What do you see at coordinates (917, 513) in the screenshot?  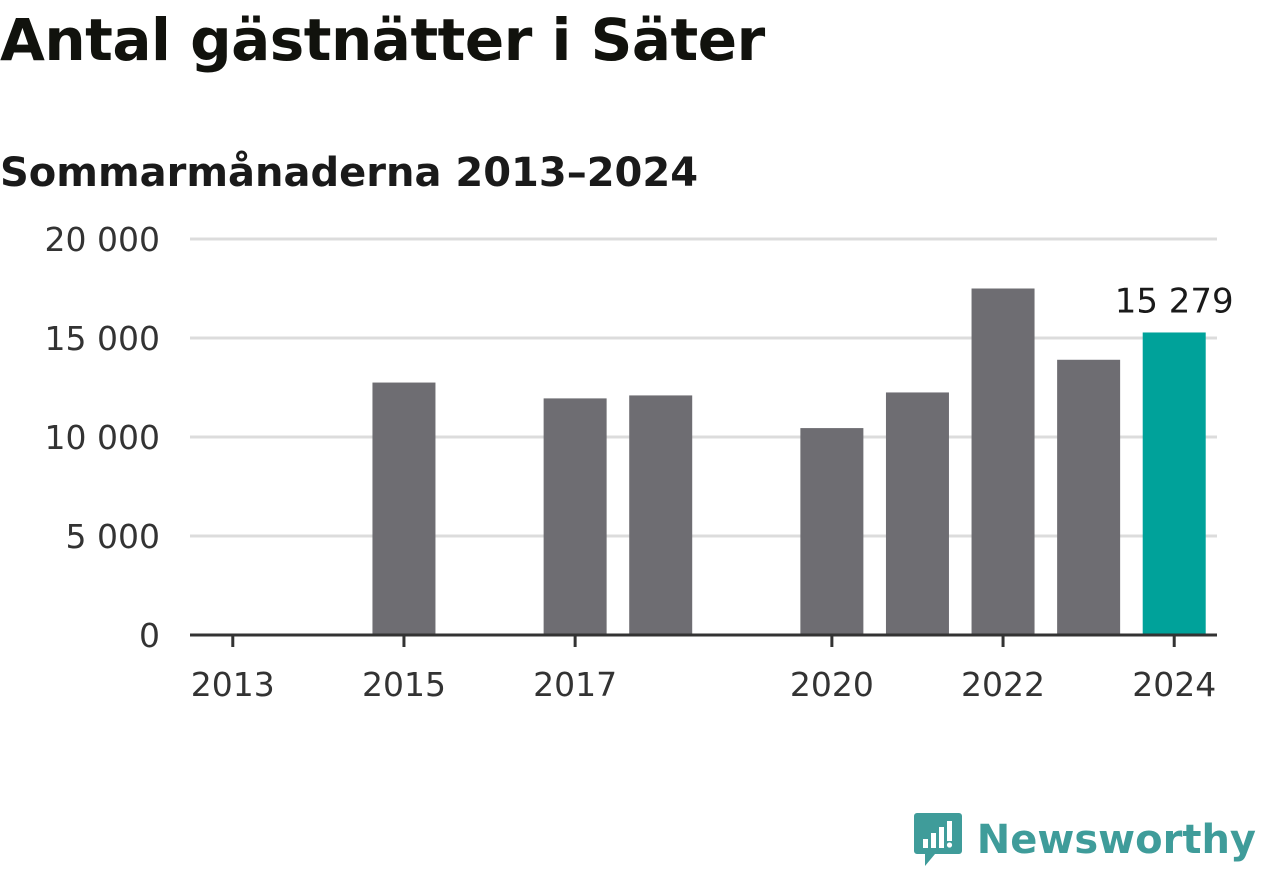 I see `bar-2021` at bounding box center [917, 513].